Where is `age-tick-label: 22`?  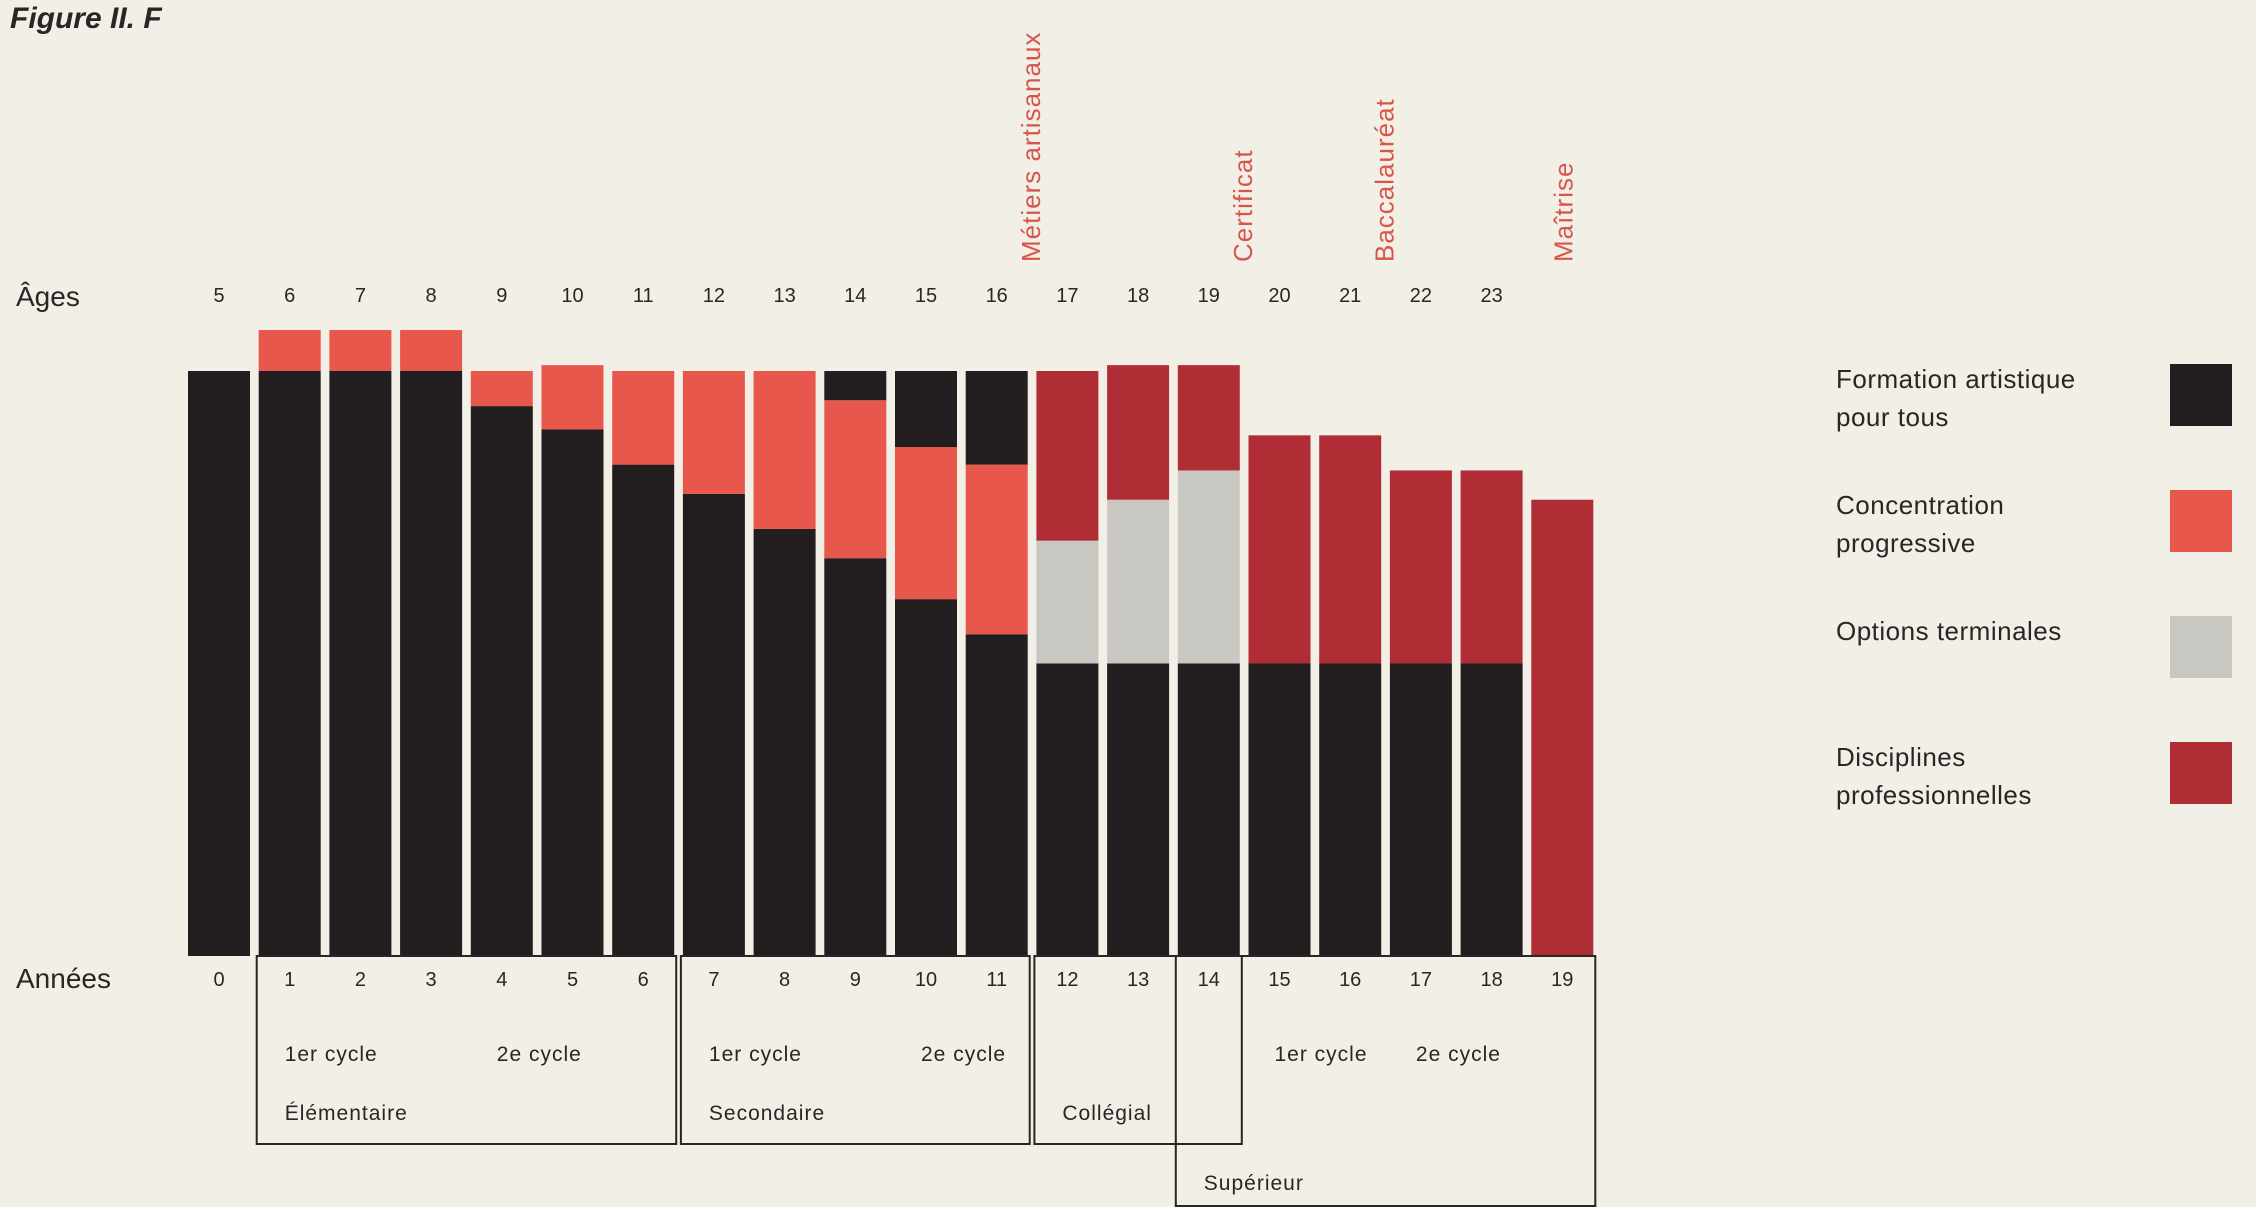 age-tick-label: 22 is located at coordinates (1421, 296).